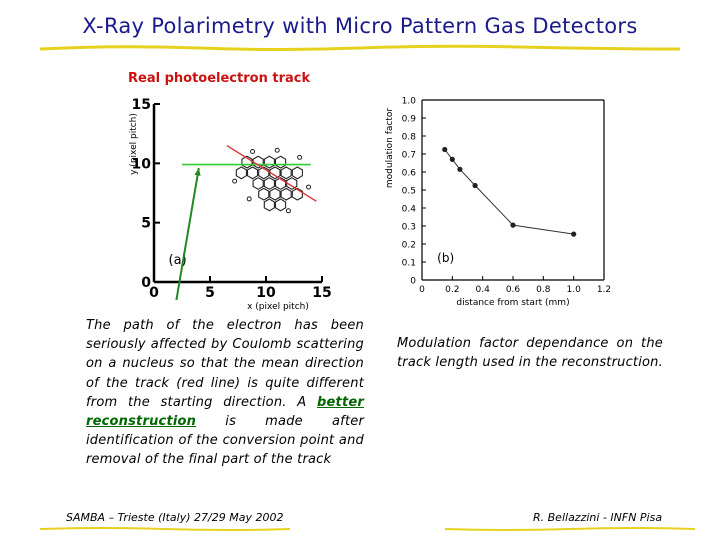  Describe the element at coordinates (409, 174) in the screenshot. I see `y-tick-label: 0.6` at that location.